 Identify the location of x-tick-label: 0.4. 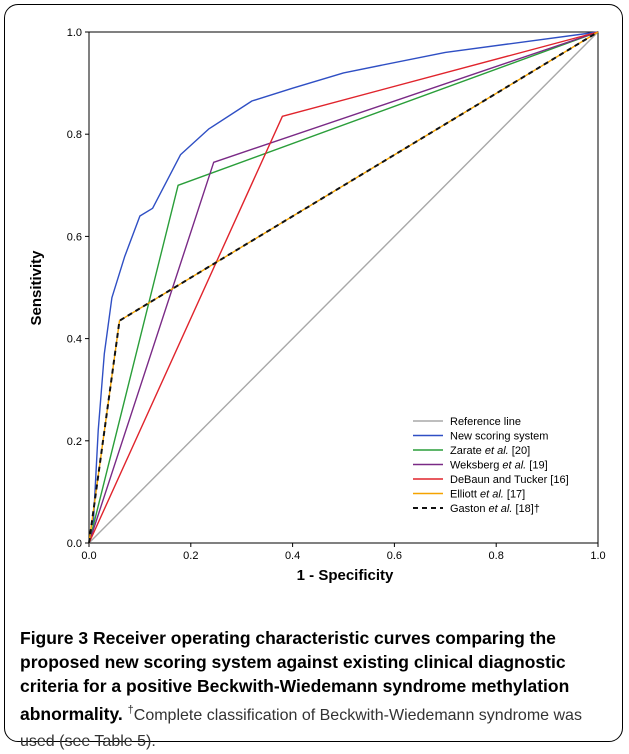
(292, 556).